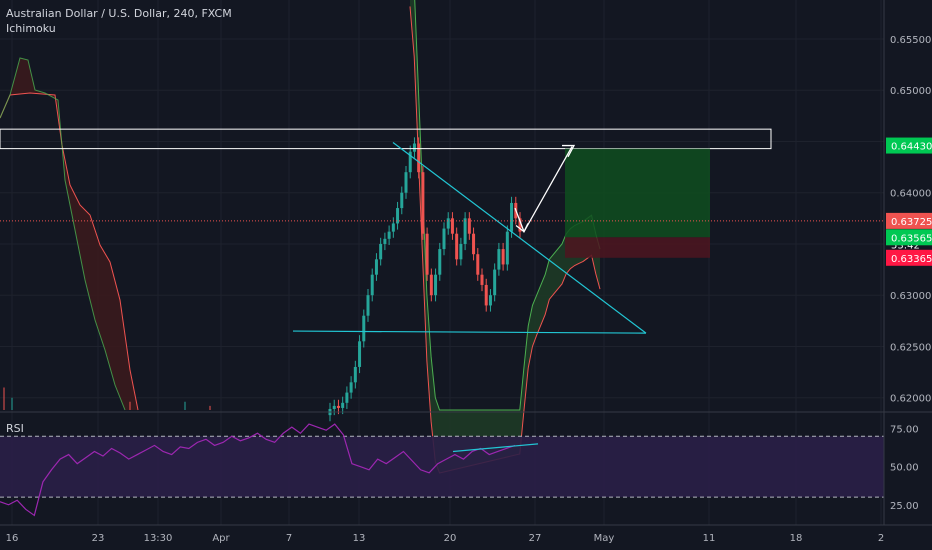  I want to click on y-tick-label: 0.64000, so click(910, 194).